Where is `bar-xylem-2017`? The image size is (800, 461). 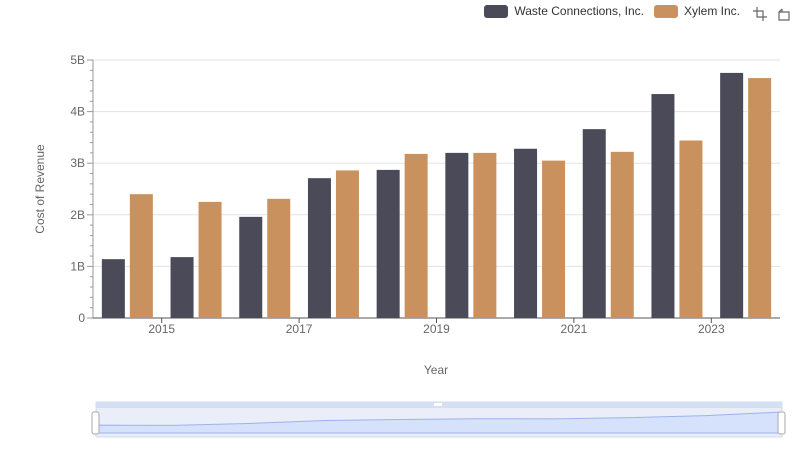
bar-xylem-2017 is located at coordinates (347, 244).